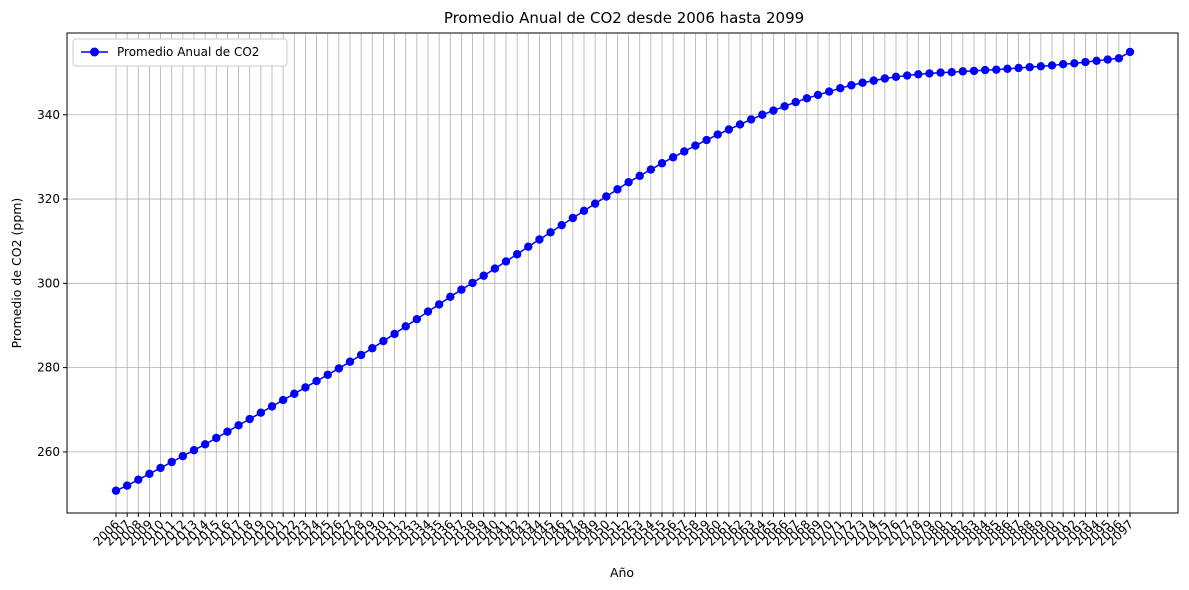 The image size is (1189, 590). What do you see at coordinates (48, 368) in the screenshot?
I see `y-tick-label: 280` at bounding box center [48, 368].